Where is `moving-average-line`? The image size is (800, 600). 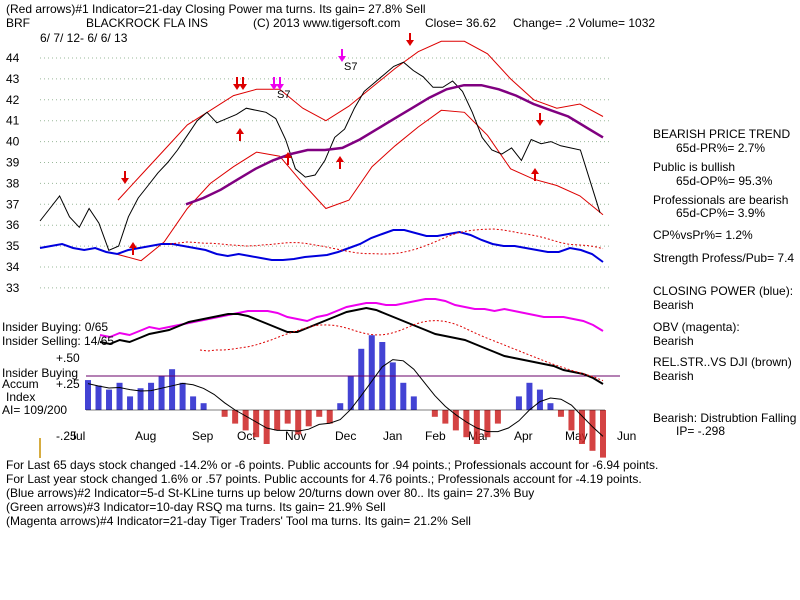
moving-average-line is located at coordinates (394, 144).